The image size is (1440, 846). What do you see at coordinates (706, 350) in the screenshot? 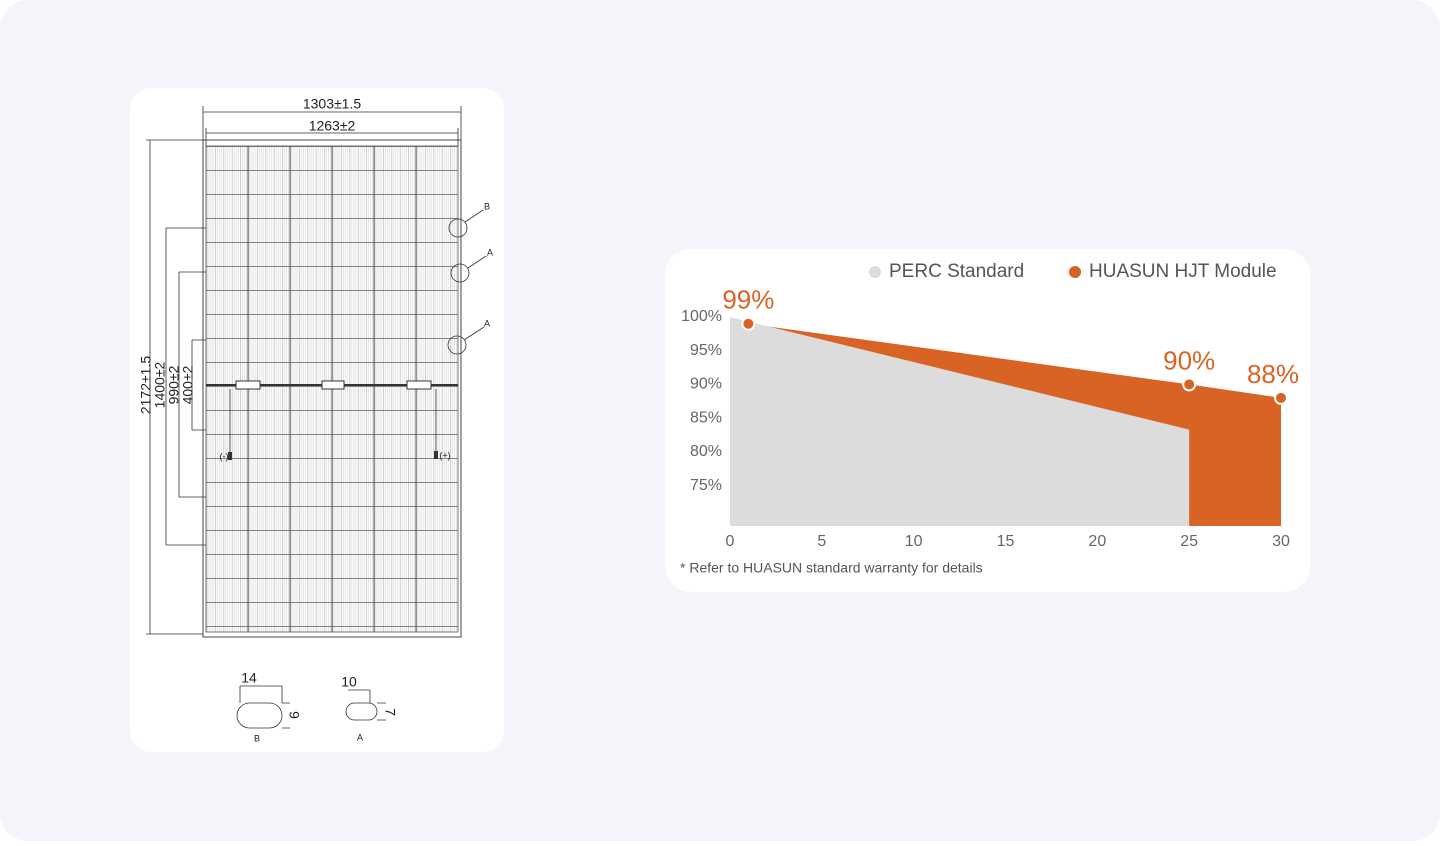
I see `y-tick-label: 95%` at bounding box center [706, 350].